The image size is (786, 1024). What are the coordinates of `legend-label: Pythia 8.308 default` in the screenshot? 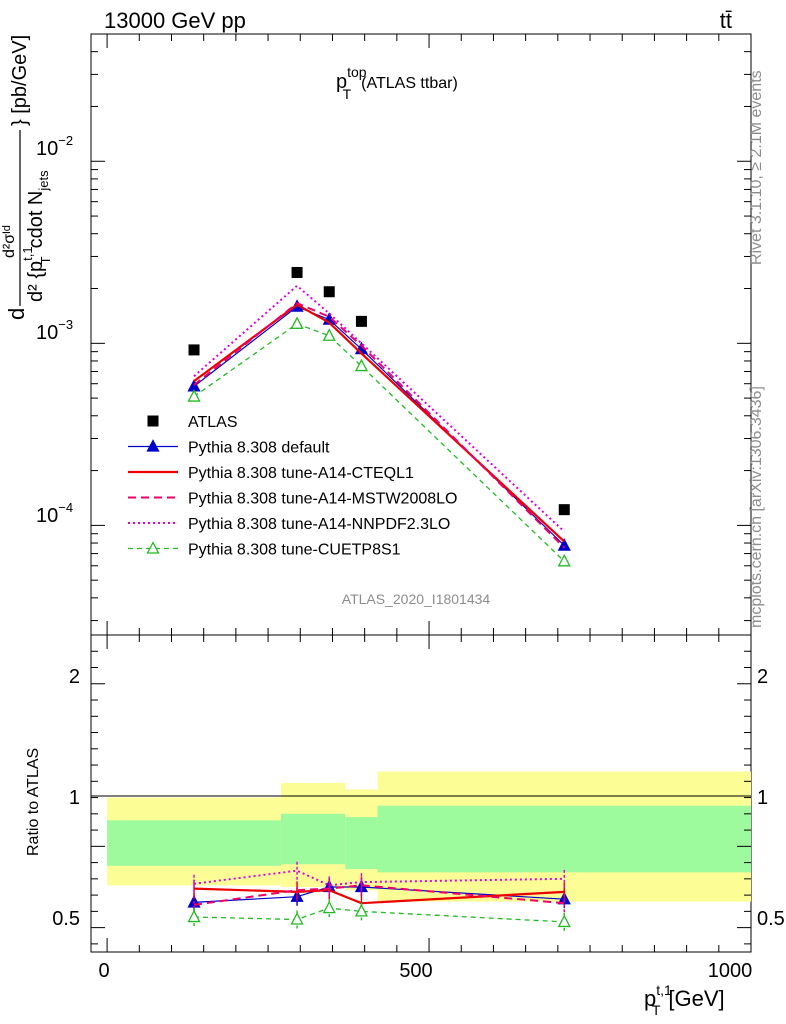 It's located at (259, 448).